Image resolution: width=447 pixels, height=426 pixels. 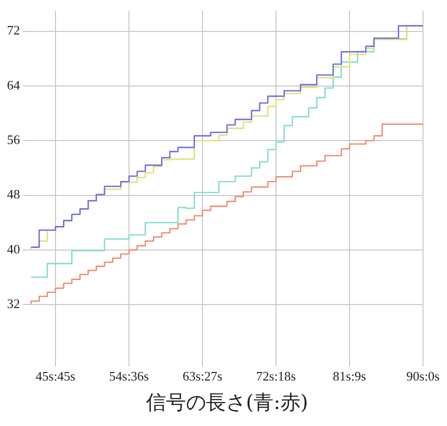 I want to click on y-tick-label: 56, so click(x=13, y=140).